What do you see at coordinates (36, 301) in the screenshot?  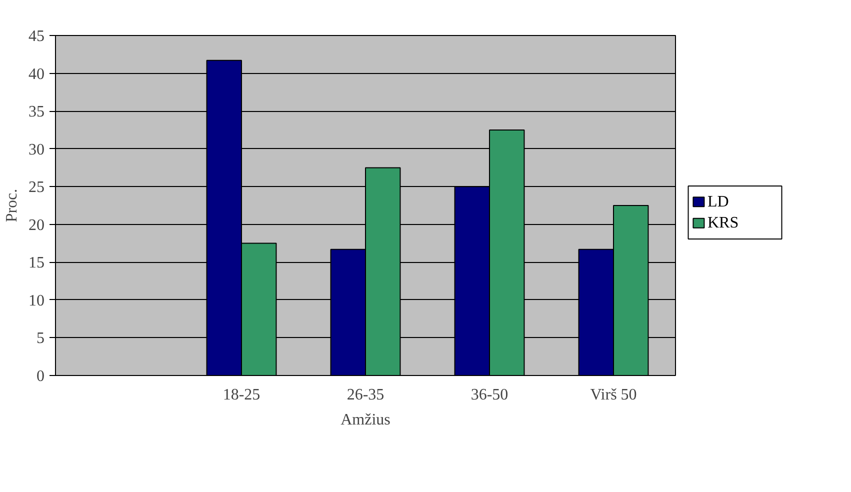 I see `y-tick-label: 10` at bounding box center [36, 301].